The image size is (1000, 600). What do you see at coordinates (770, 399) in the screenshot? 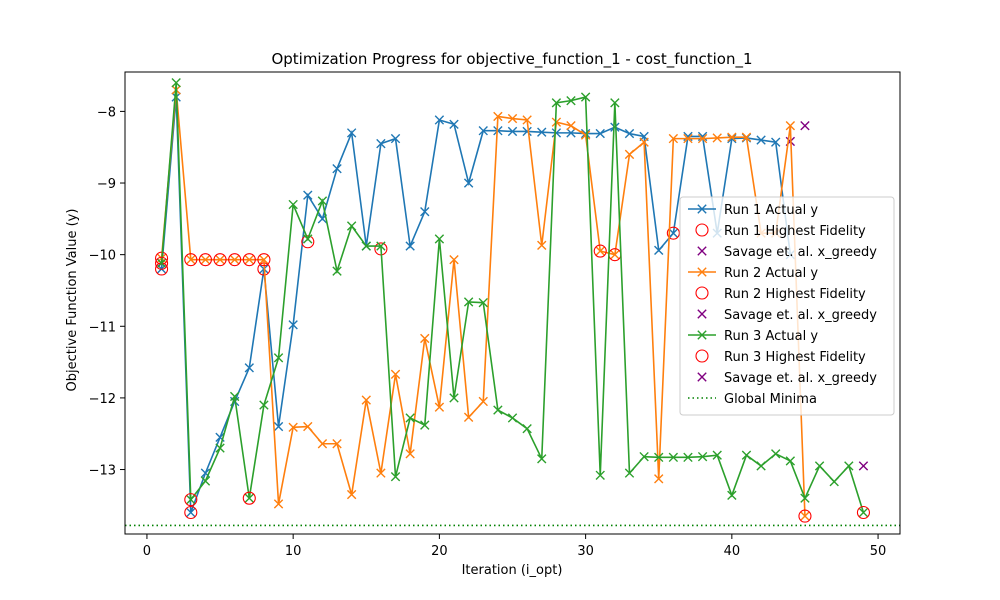
I see `legend-label: Global Minima` at bounding box center [770, 399].